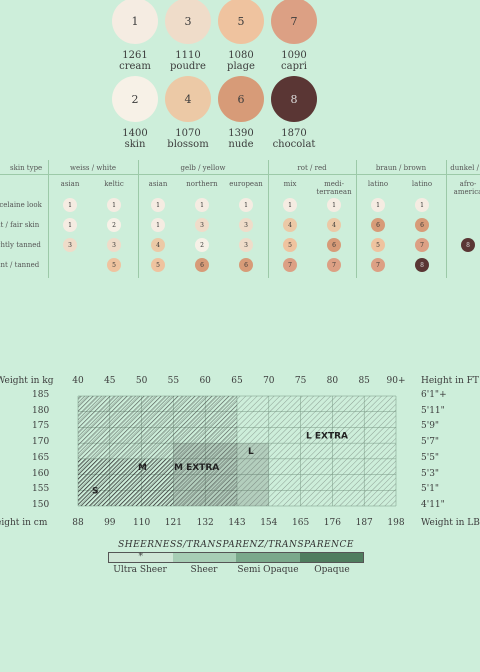 The height and width of the screenshot is (672, 480). What do you see at coordinates (203, 168) in the screenshot?
I see `group-header: gelb / yellow` at bounding box center [203, 168].